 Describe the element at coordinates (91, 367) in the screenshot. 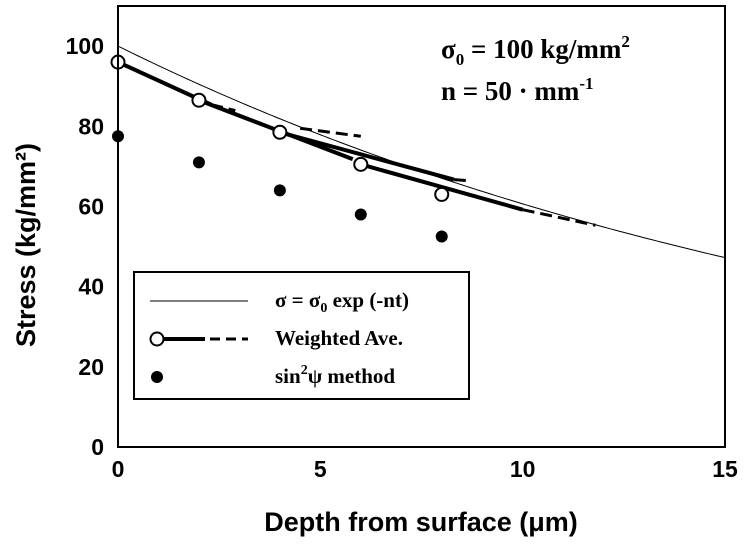

I see `y-tick-label: 20` at that location.